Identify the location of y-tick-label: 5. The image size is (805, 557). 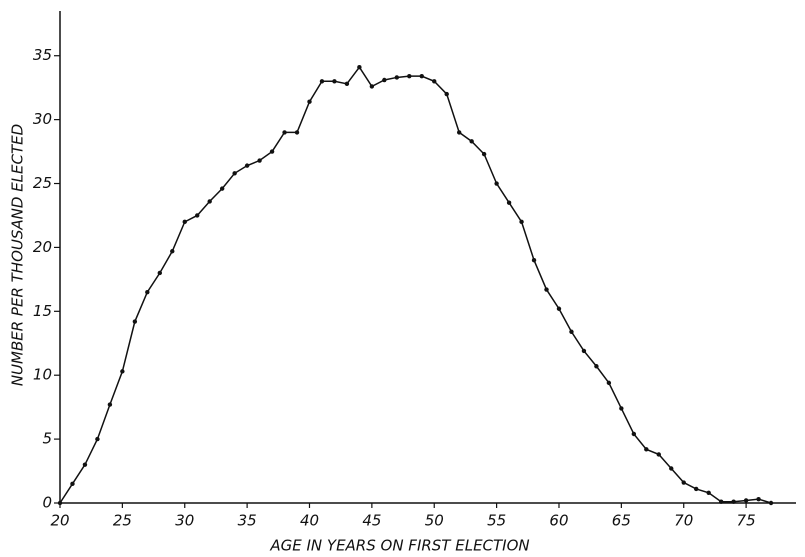
(47, 439).